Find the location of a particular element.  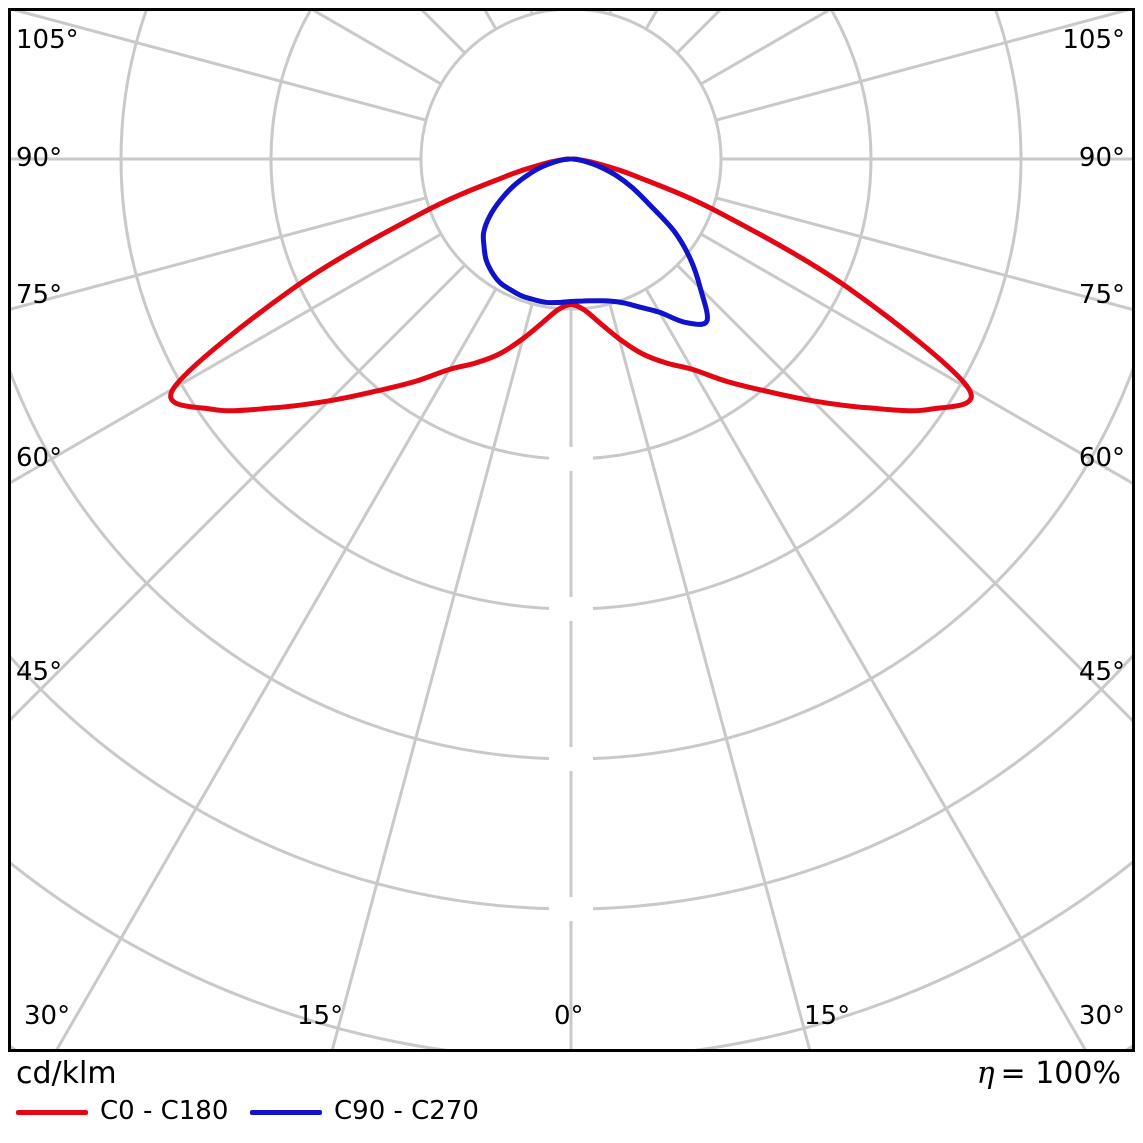

units-label: cd/klm is located at coordinates (66, 1073).